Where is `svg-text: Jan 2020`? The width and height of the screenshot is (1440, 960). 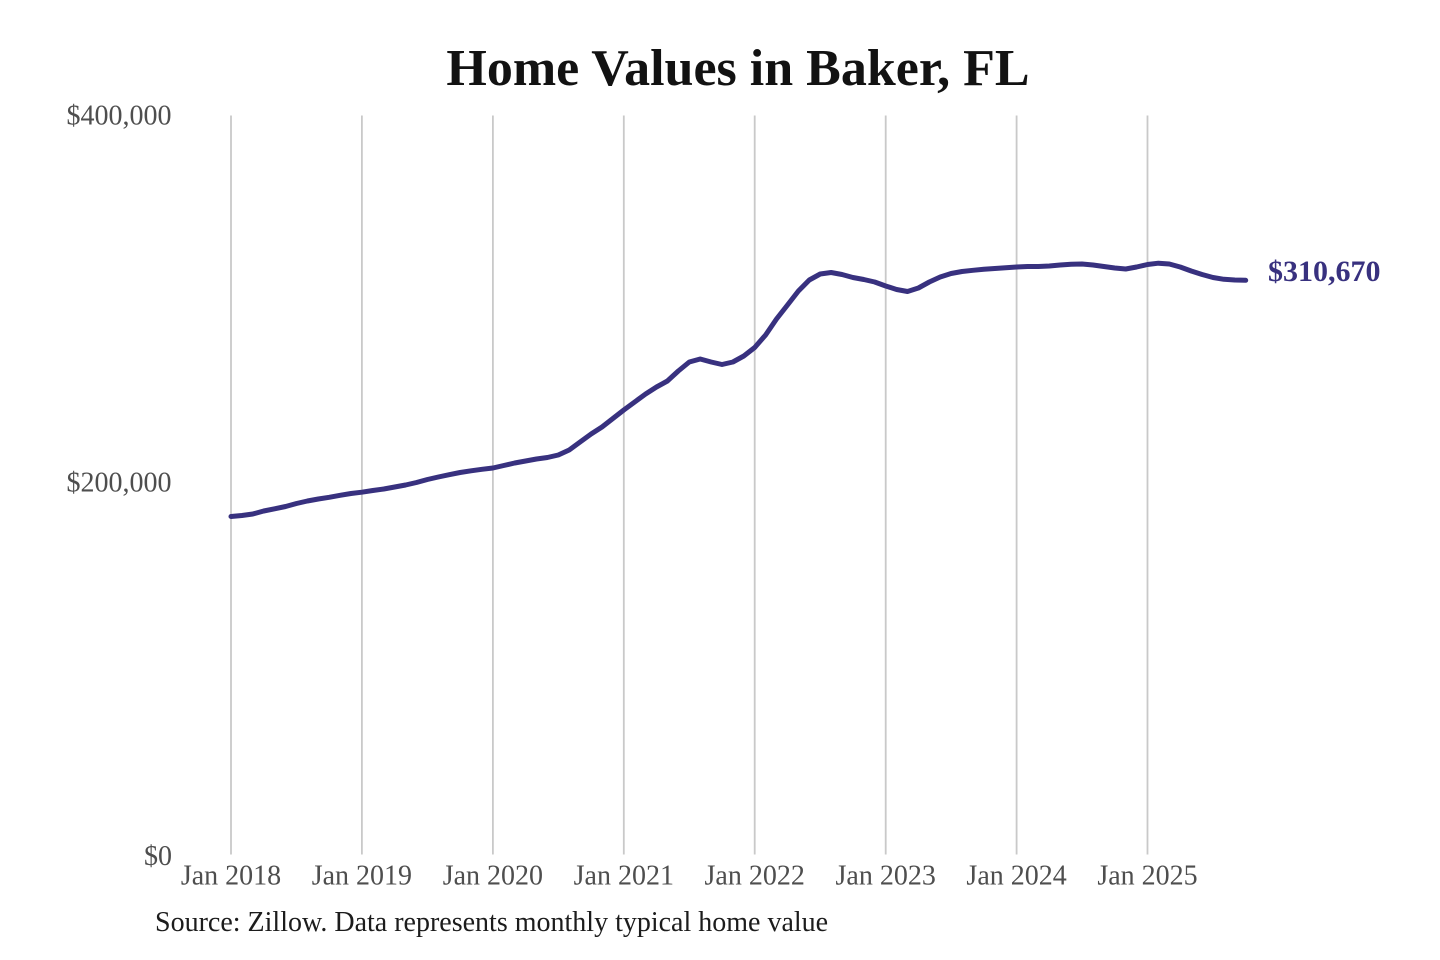
svg-text: Jan 2020 is located at coordinates (493, 876).